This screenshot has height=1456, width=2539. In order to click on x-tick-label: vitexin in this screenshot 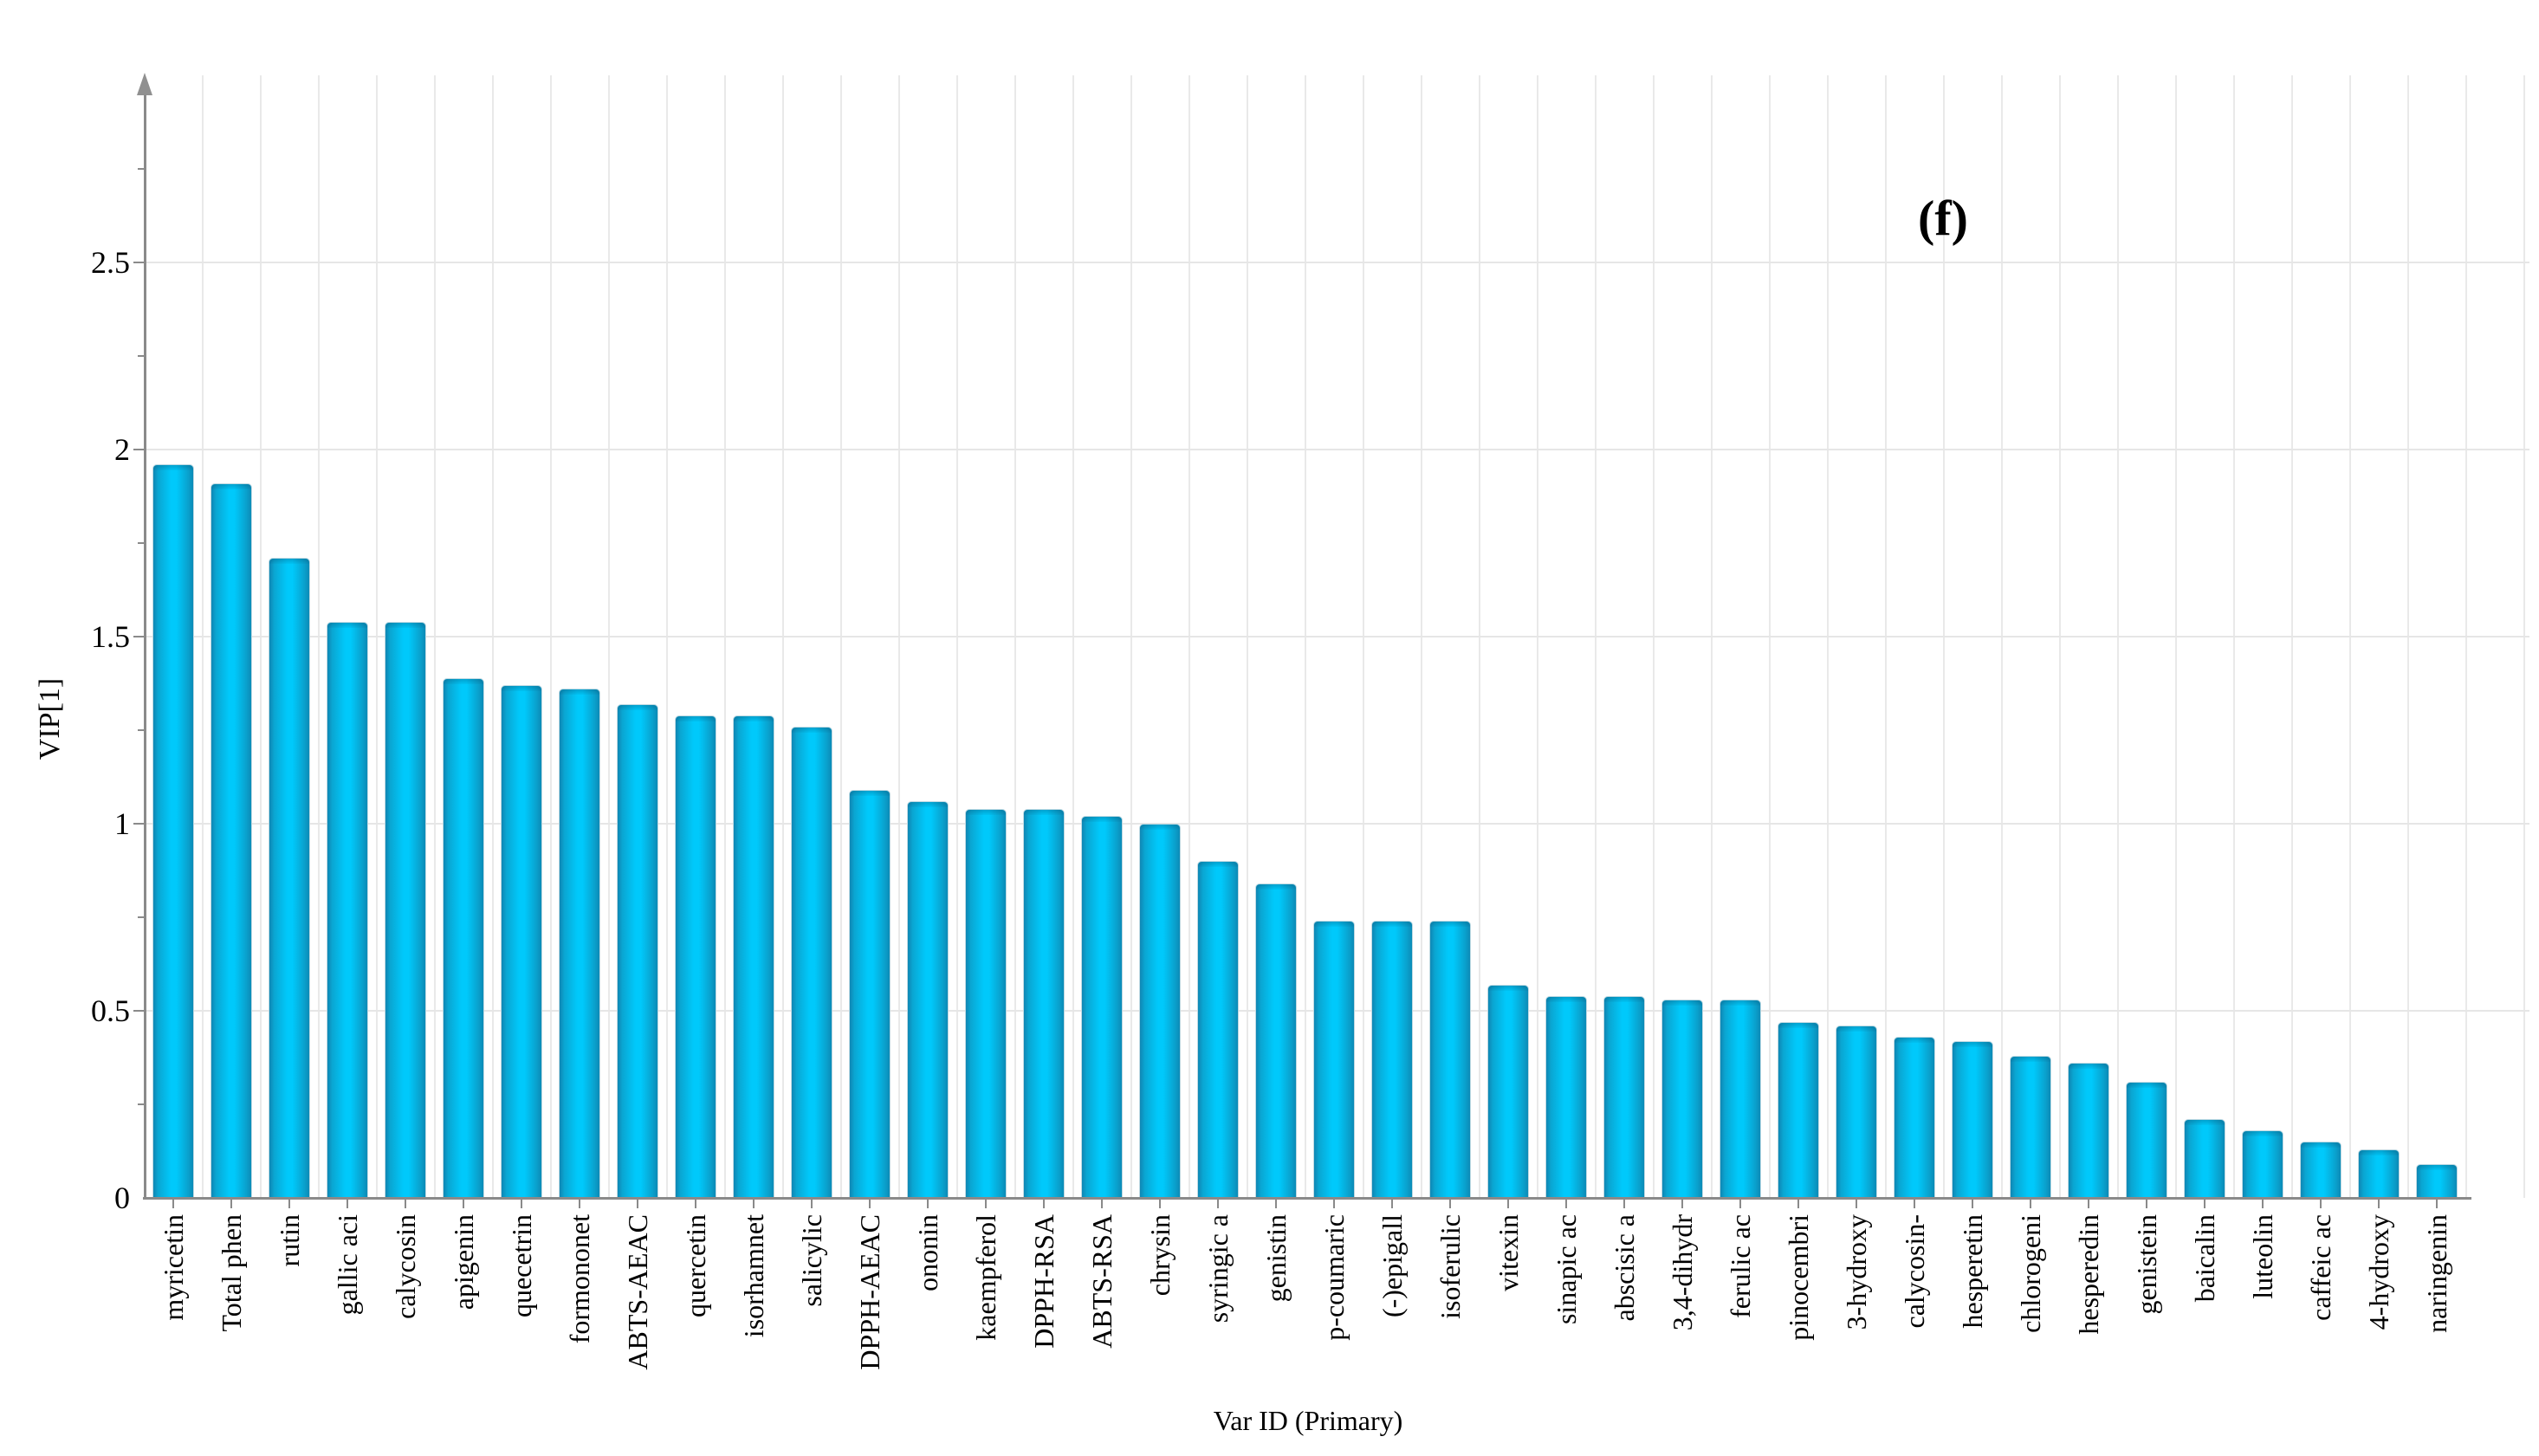, I will do `click(1508, 1252)`.